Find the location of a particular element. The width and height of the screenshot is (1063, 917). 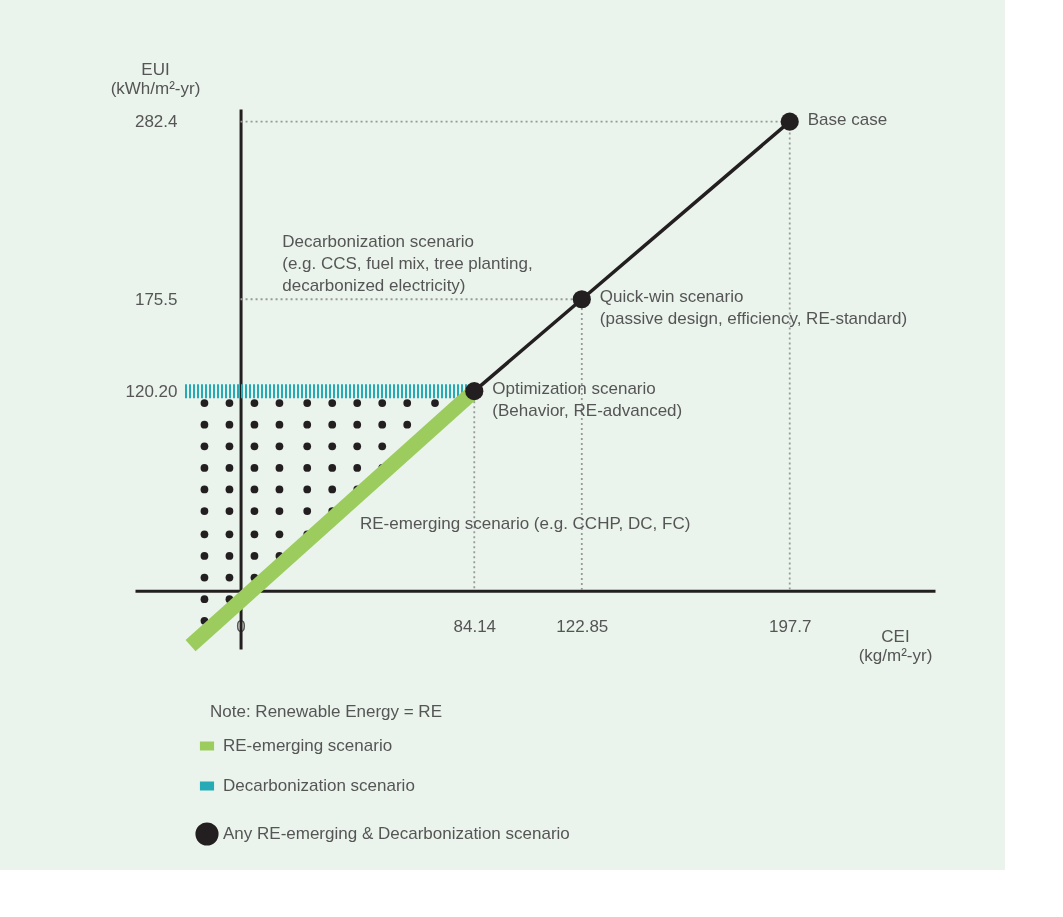

annotation: Base case is located at coordinates (847, 119).